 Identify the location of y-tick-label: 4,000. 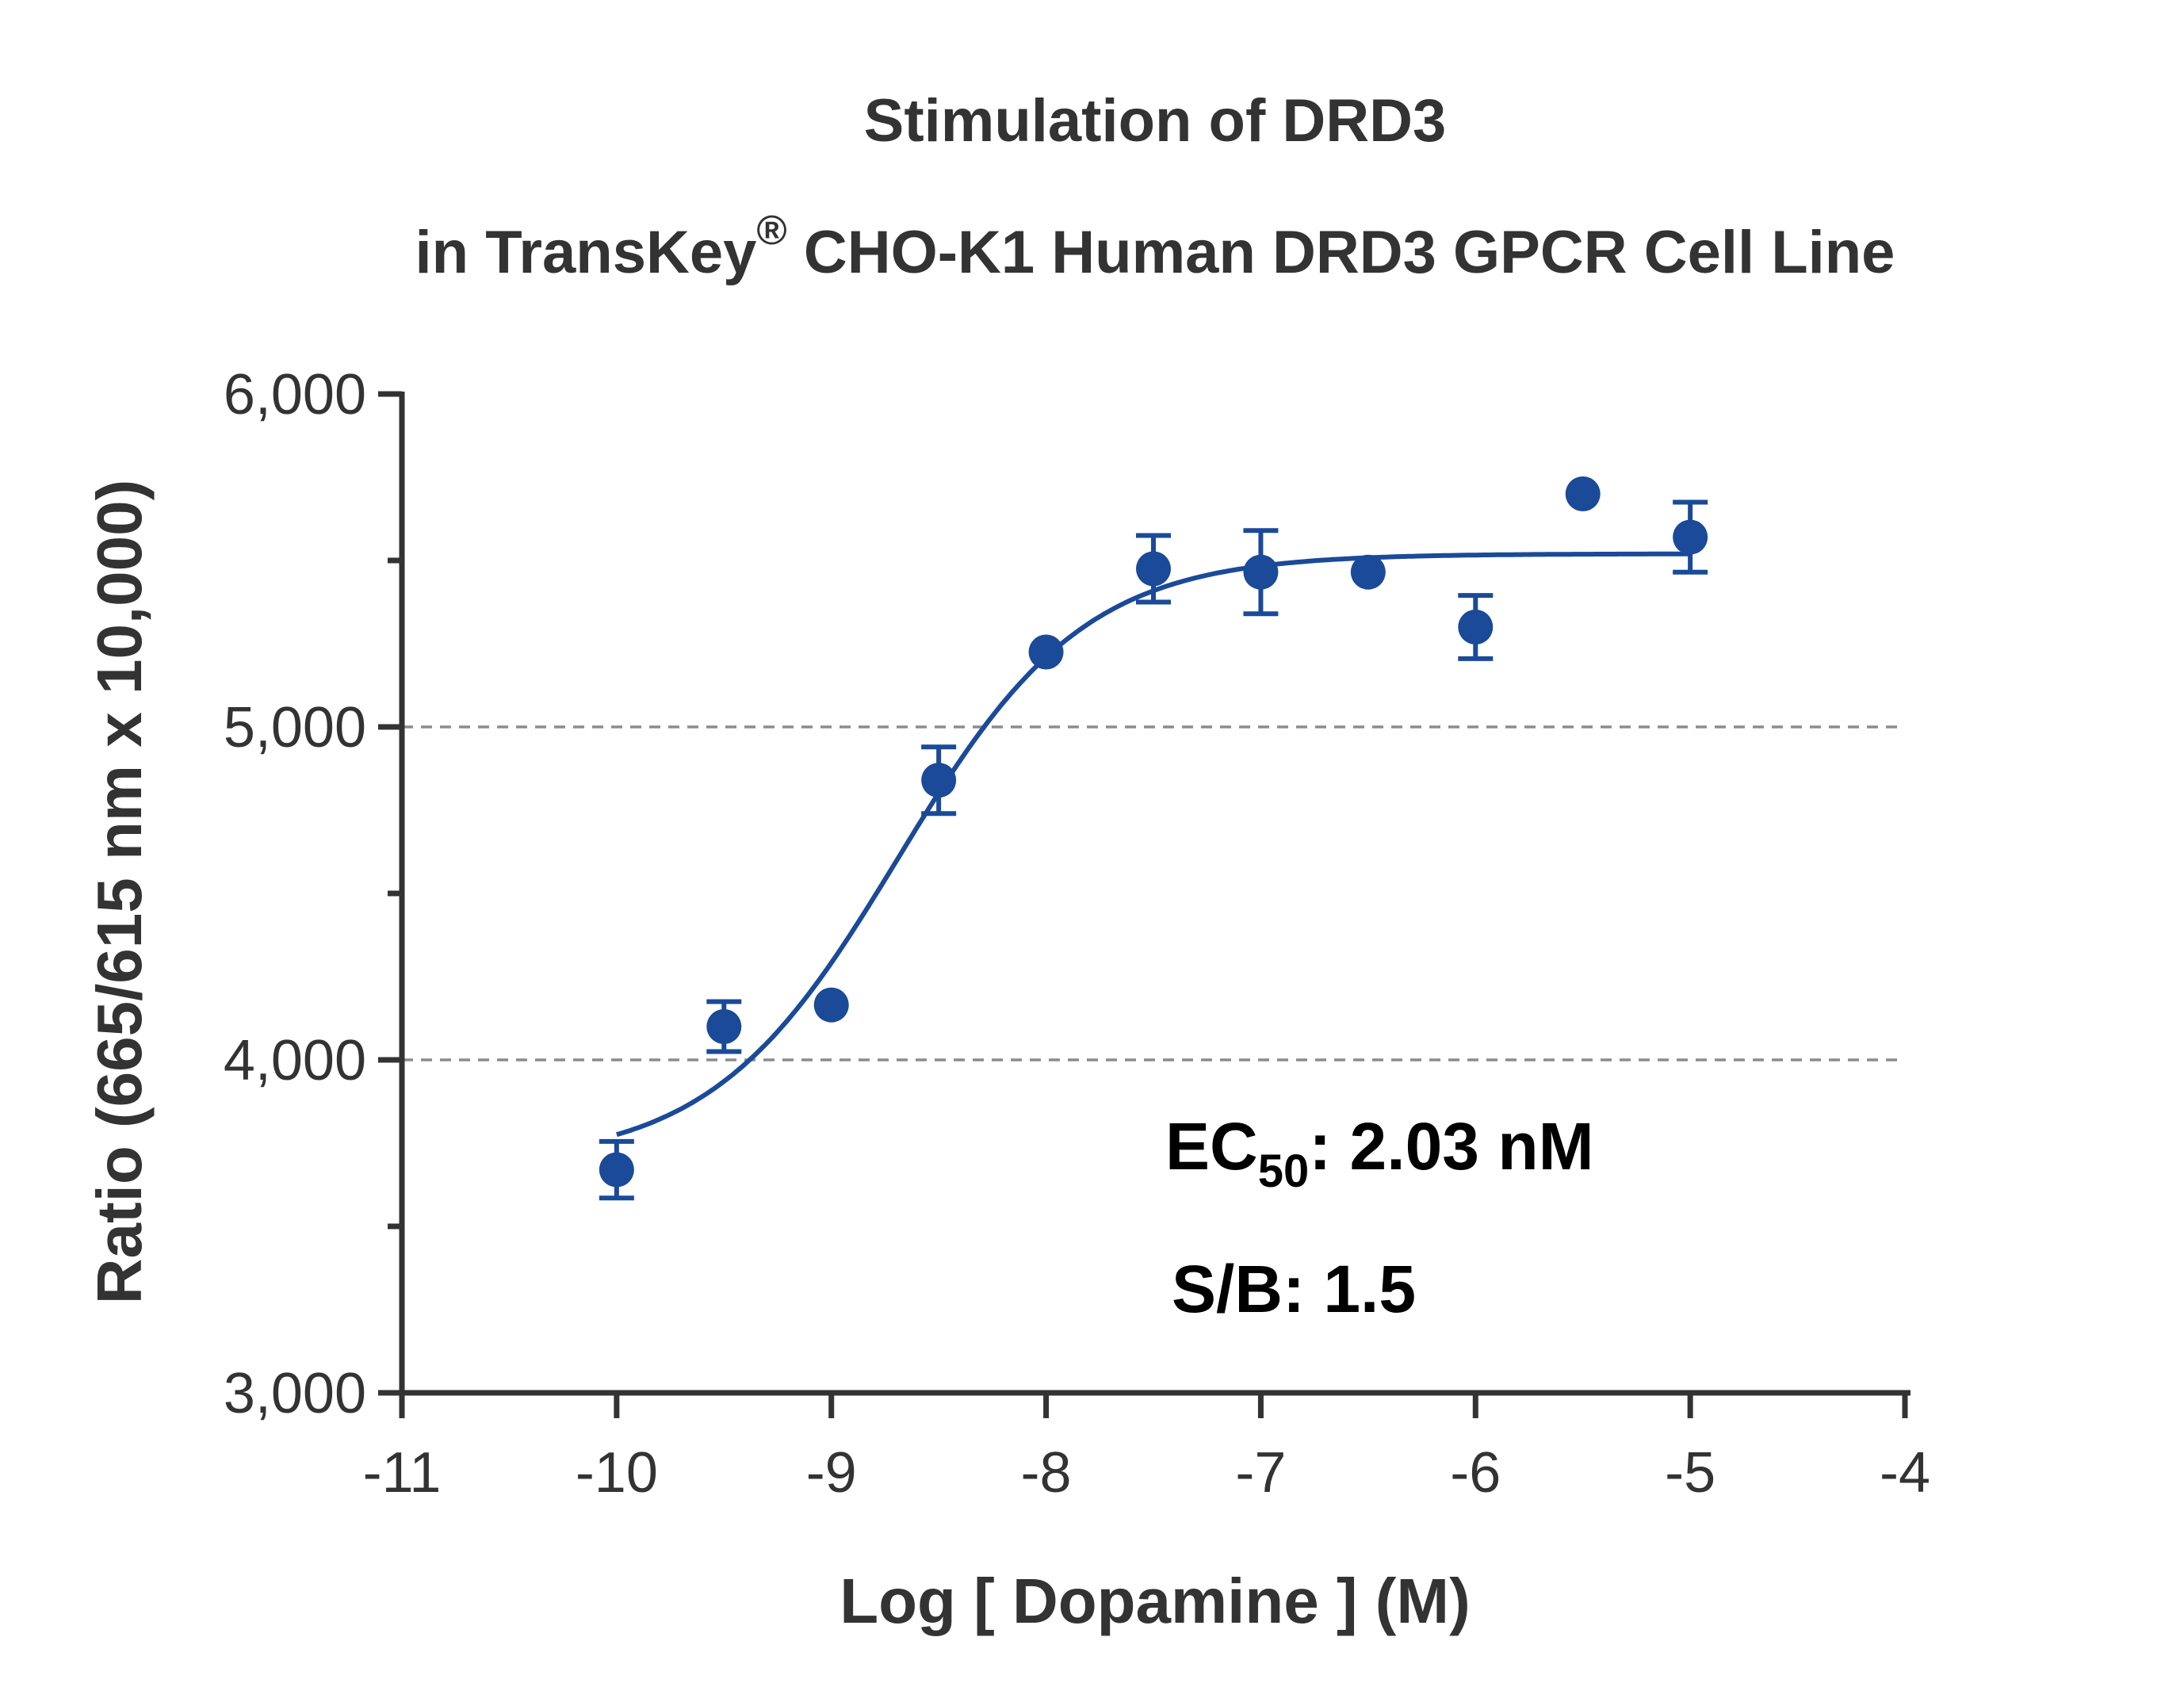
(295, 1060).